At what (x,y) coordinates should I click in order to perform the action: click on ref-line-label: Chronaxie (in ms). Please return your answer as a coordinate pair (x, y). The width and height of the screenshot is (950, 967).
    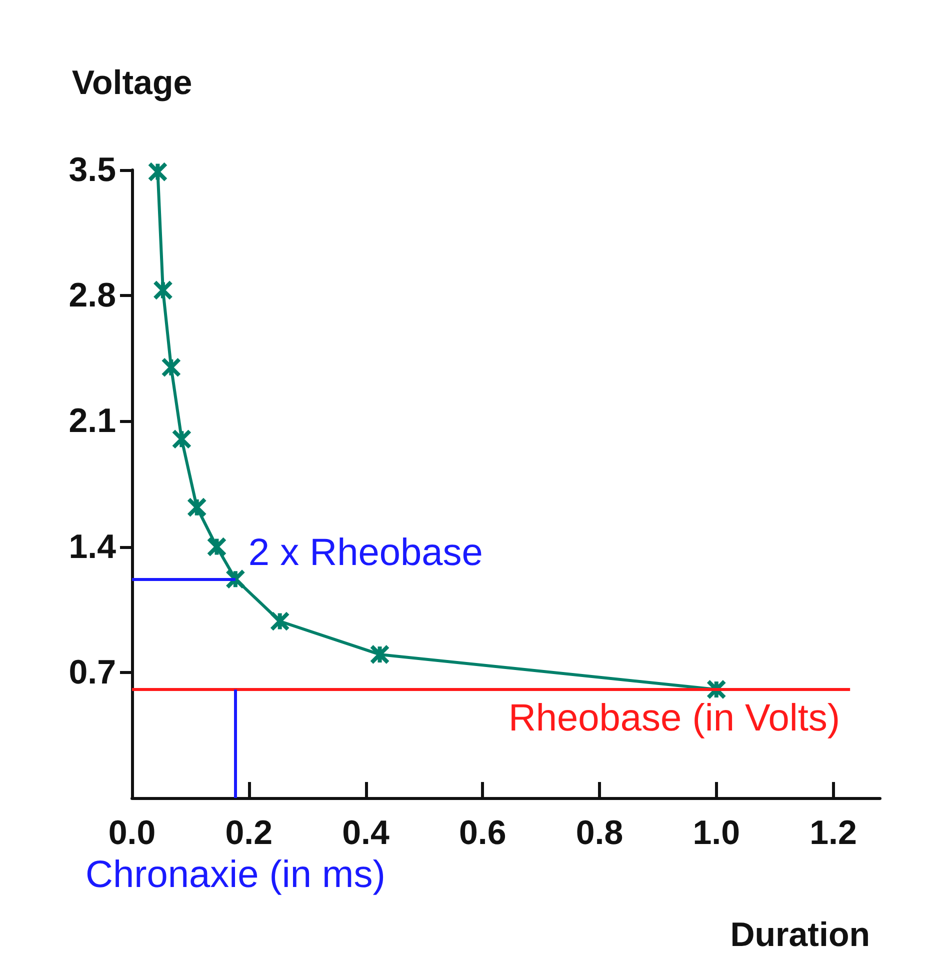
    Looking at the image, I should click on (235, 875).